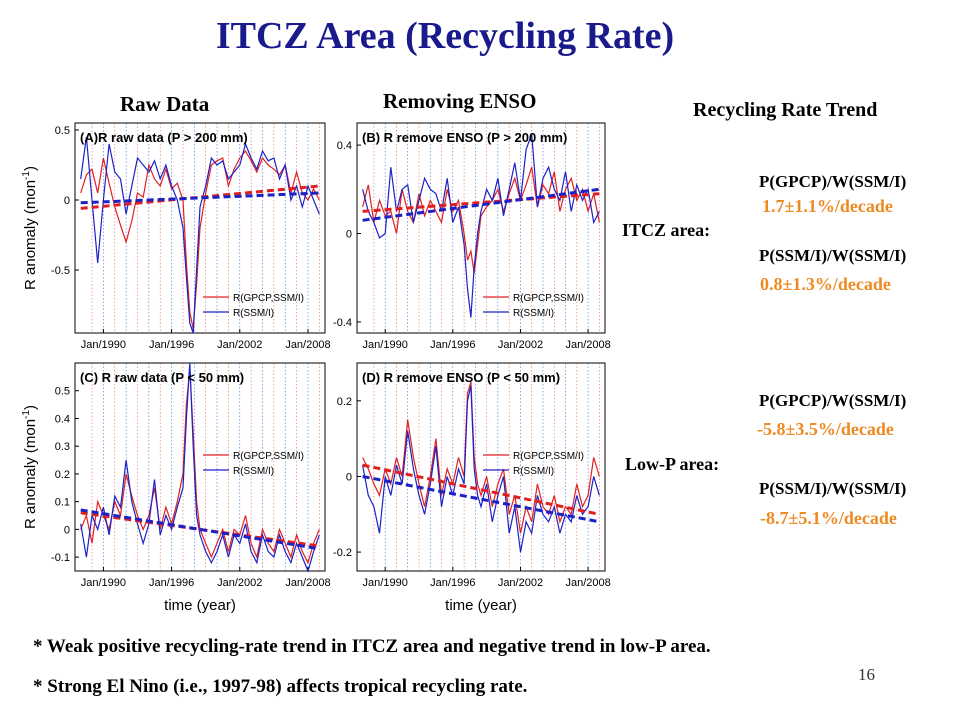 The image size is (960, 720). What do you see at coordinates (162, 377) in the screenshot?
I see `chart-title: (C) R raw data (P < 50 mm)` at bounding box center [162, 377].